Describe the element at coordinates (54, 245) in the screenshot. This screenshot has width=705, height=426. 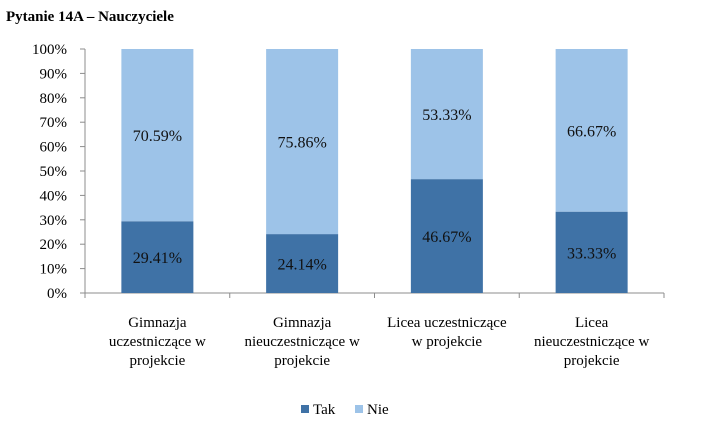
I see `y-tick-label: 20%` at that location.